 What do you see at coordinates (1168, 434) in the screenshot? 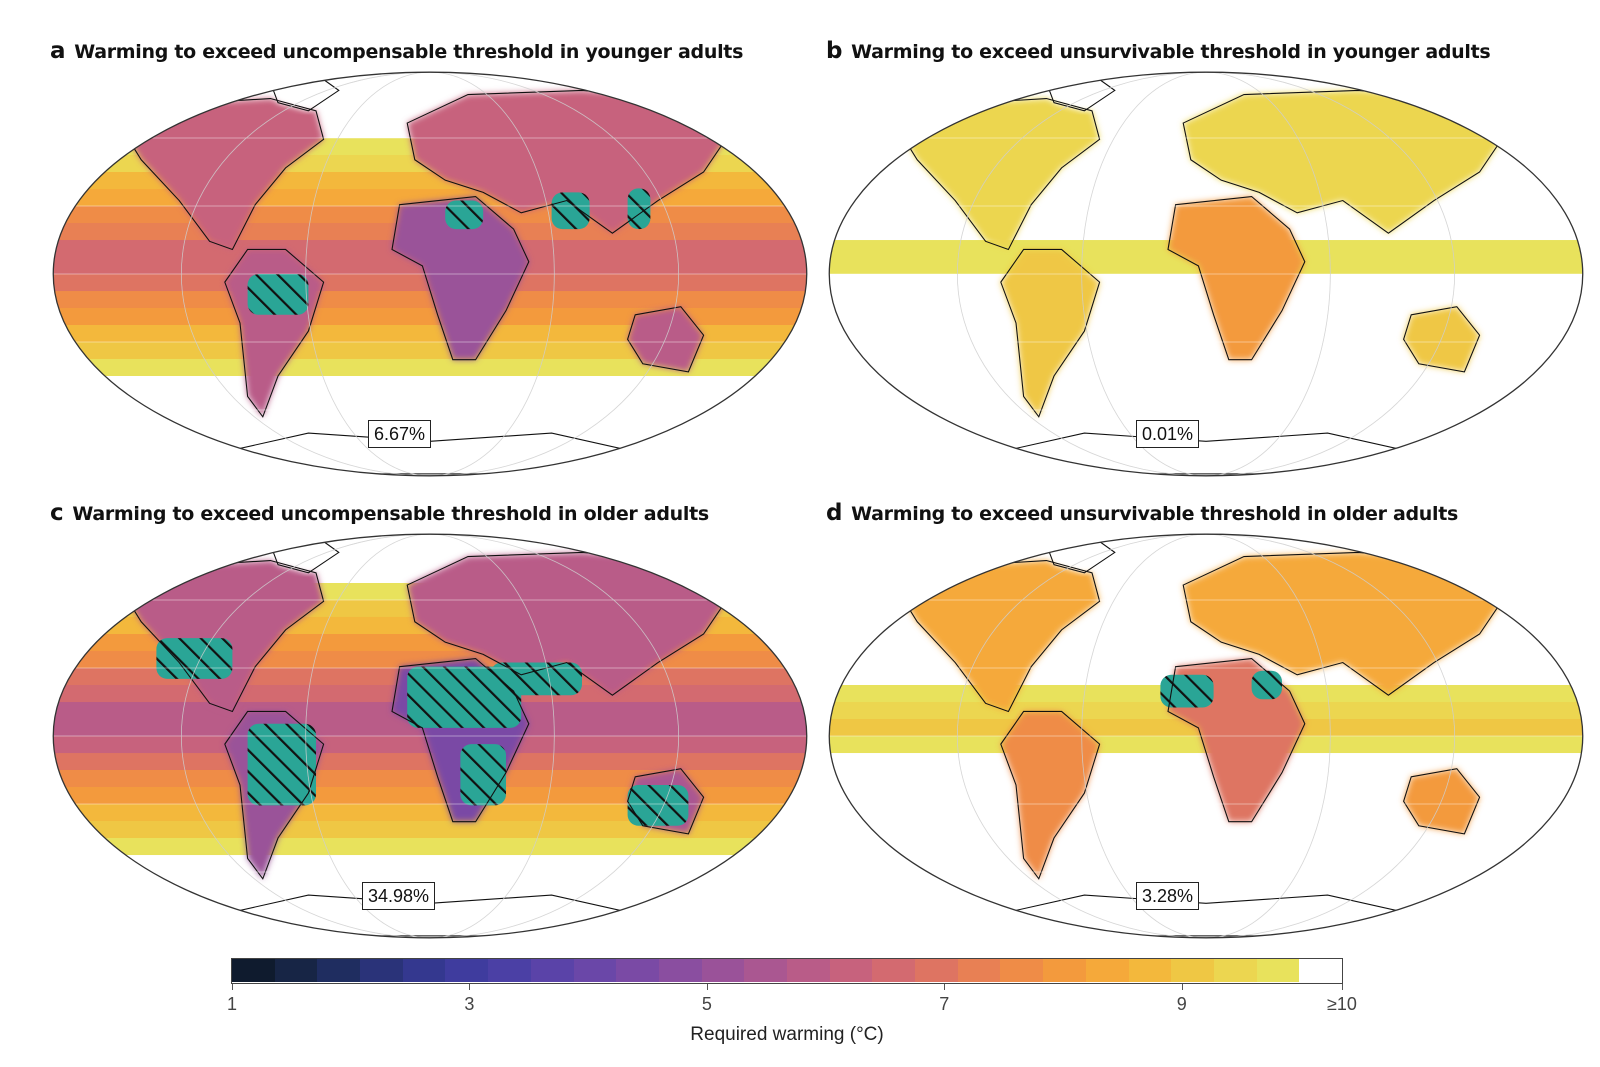
I see `percent-label: 0.01%` at bounding box center [1168, 434].